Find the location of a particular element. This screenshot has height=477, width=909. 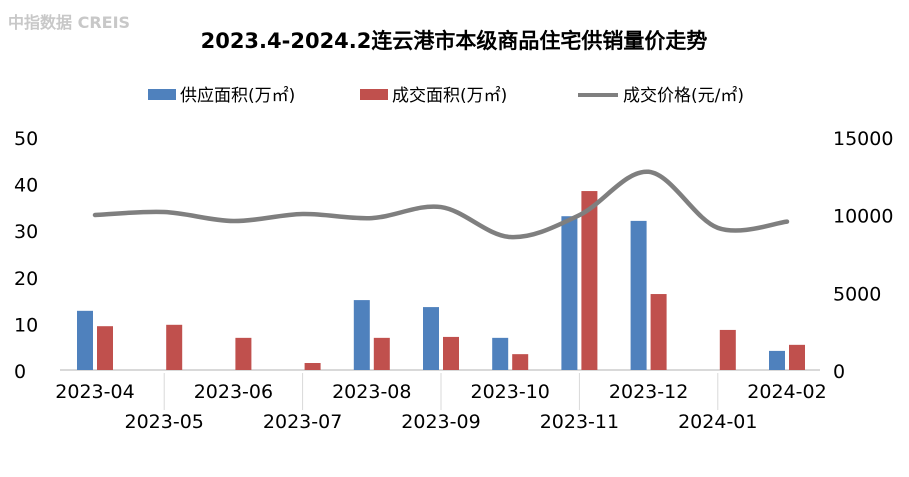

x-axis-tick: 2024-01 is located at coordinates (717, 422).